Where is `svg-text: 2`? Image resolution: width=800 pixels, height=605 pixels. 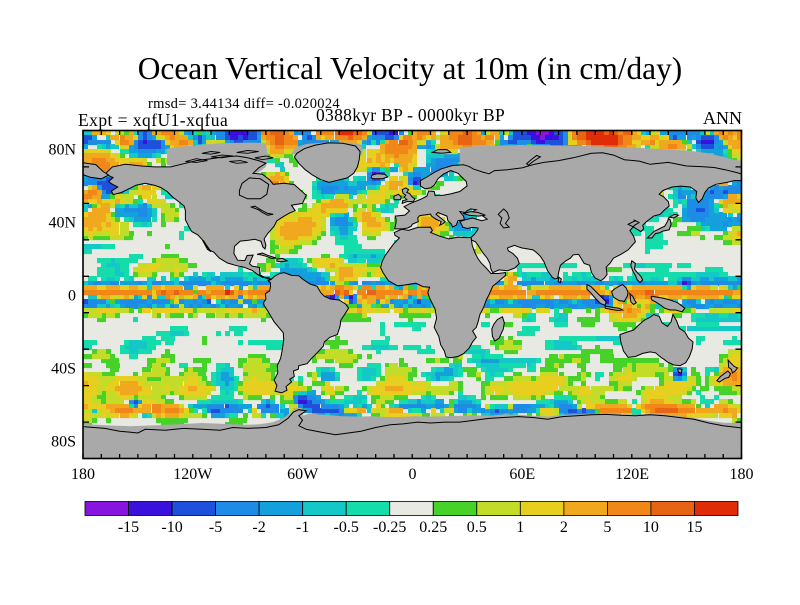
svg-text: 2 is located at coordinates (564, 527).